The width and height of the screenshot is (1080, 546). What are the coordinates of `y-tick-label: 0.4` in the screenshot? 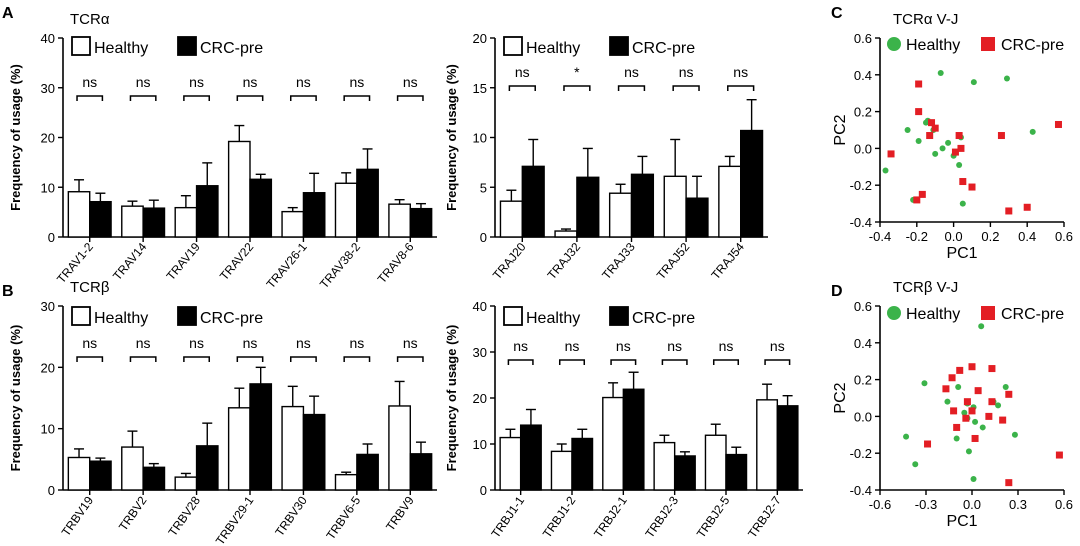 It's located at (863, 343).